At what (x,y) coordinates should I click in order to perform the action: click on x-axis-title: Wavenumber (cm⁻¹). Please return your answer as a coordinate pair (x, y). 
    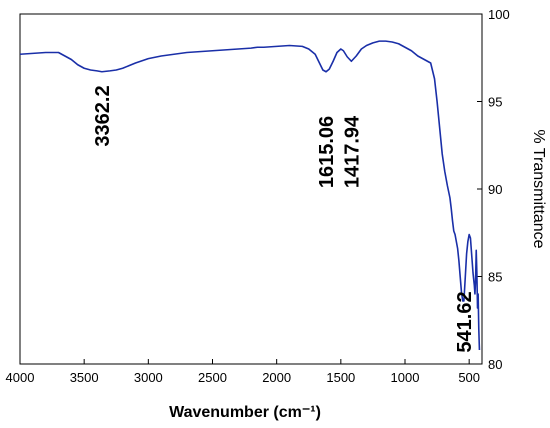
    Looking at the image, I should click on (245, 412).